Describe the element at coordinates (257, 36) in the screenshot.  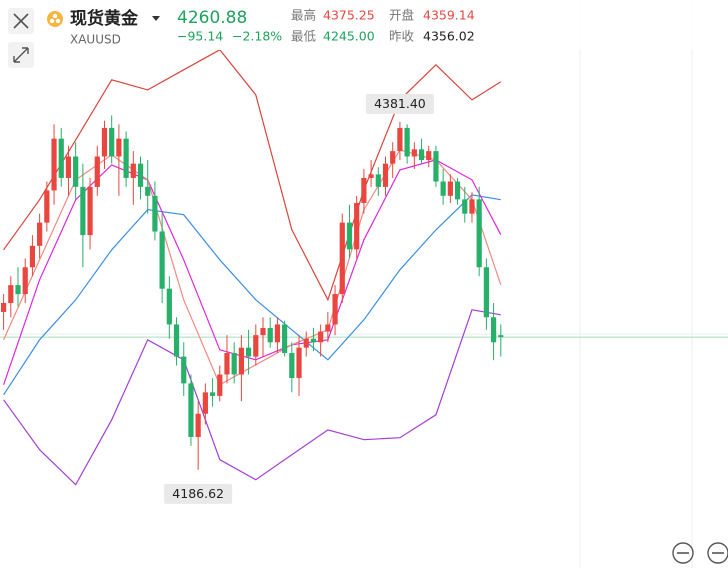
I see `change-pct: −2.18%` at that location.